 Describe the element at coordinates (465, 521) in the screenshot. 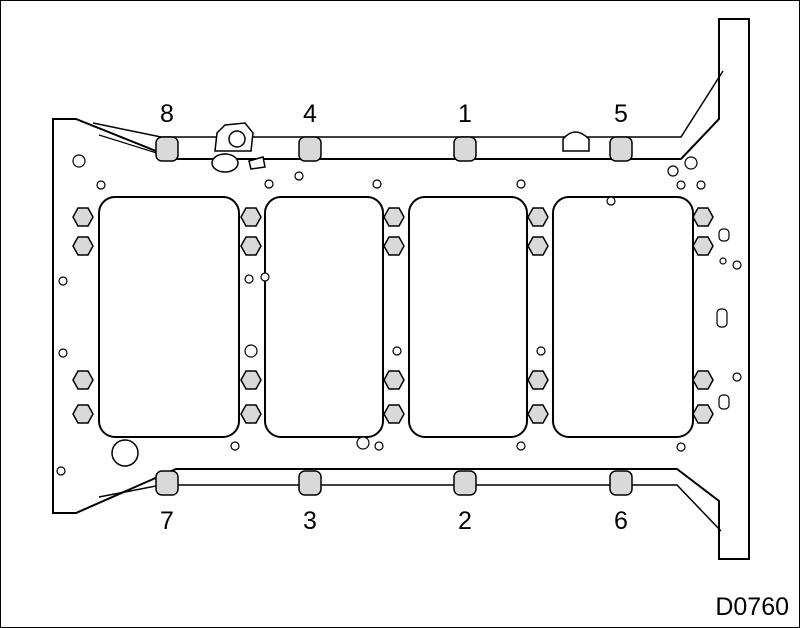

I see `label-bolt-2: 2` at that location.